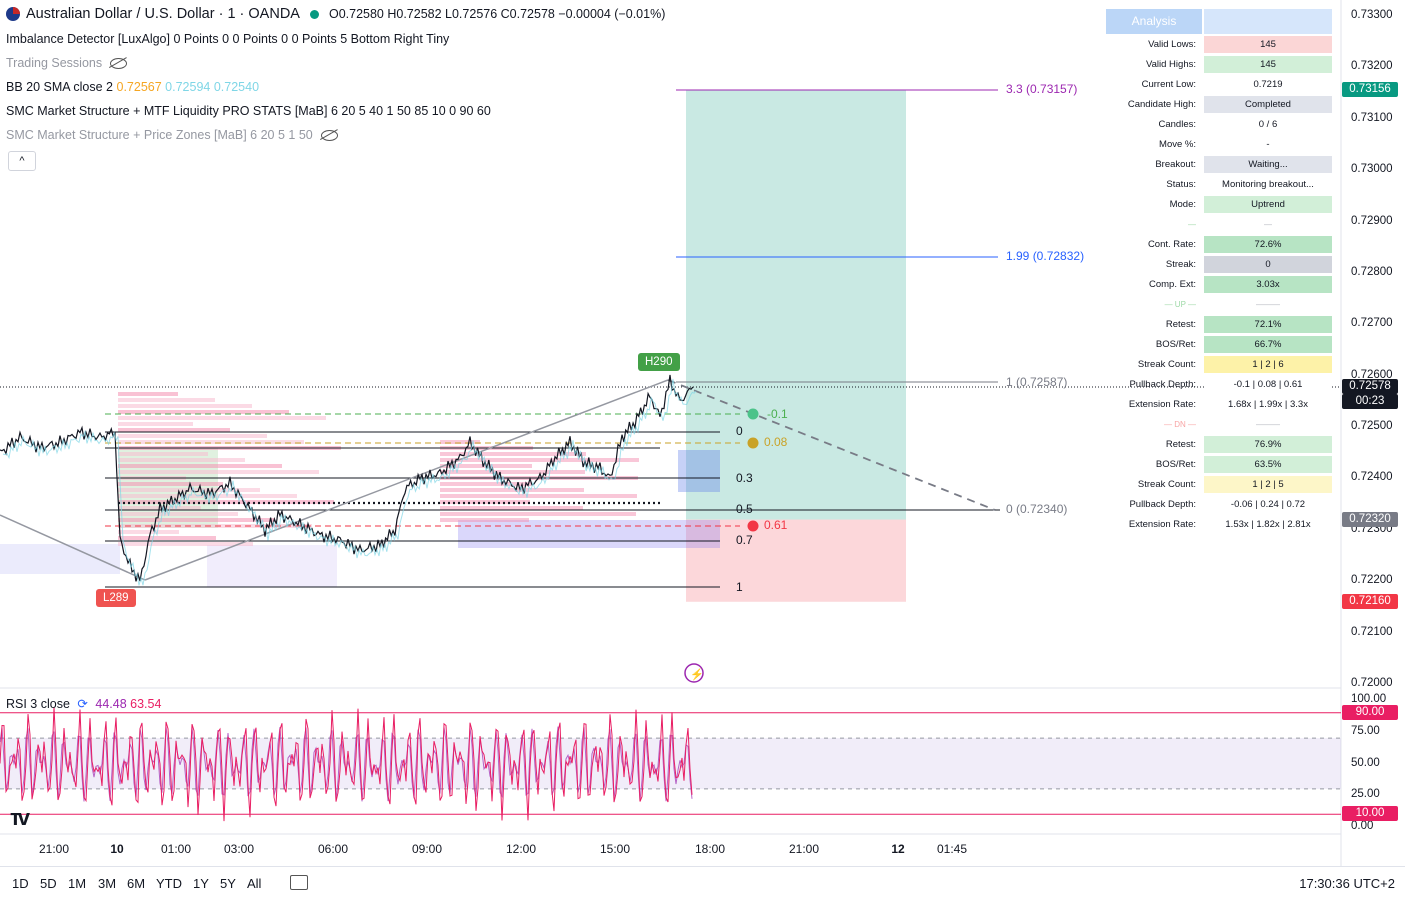 Image resolution: width=1405 pixels, height=899 pixels. Describe the element at coordinates (1219, 244) in the screenshot. I see `analysis-row: Cont. Rate: 72.6%` at that location.